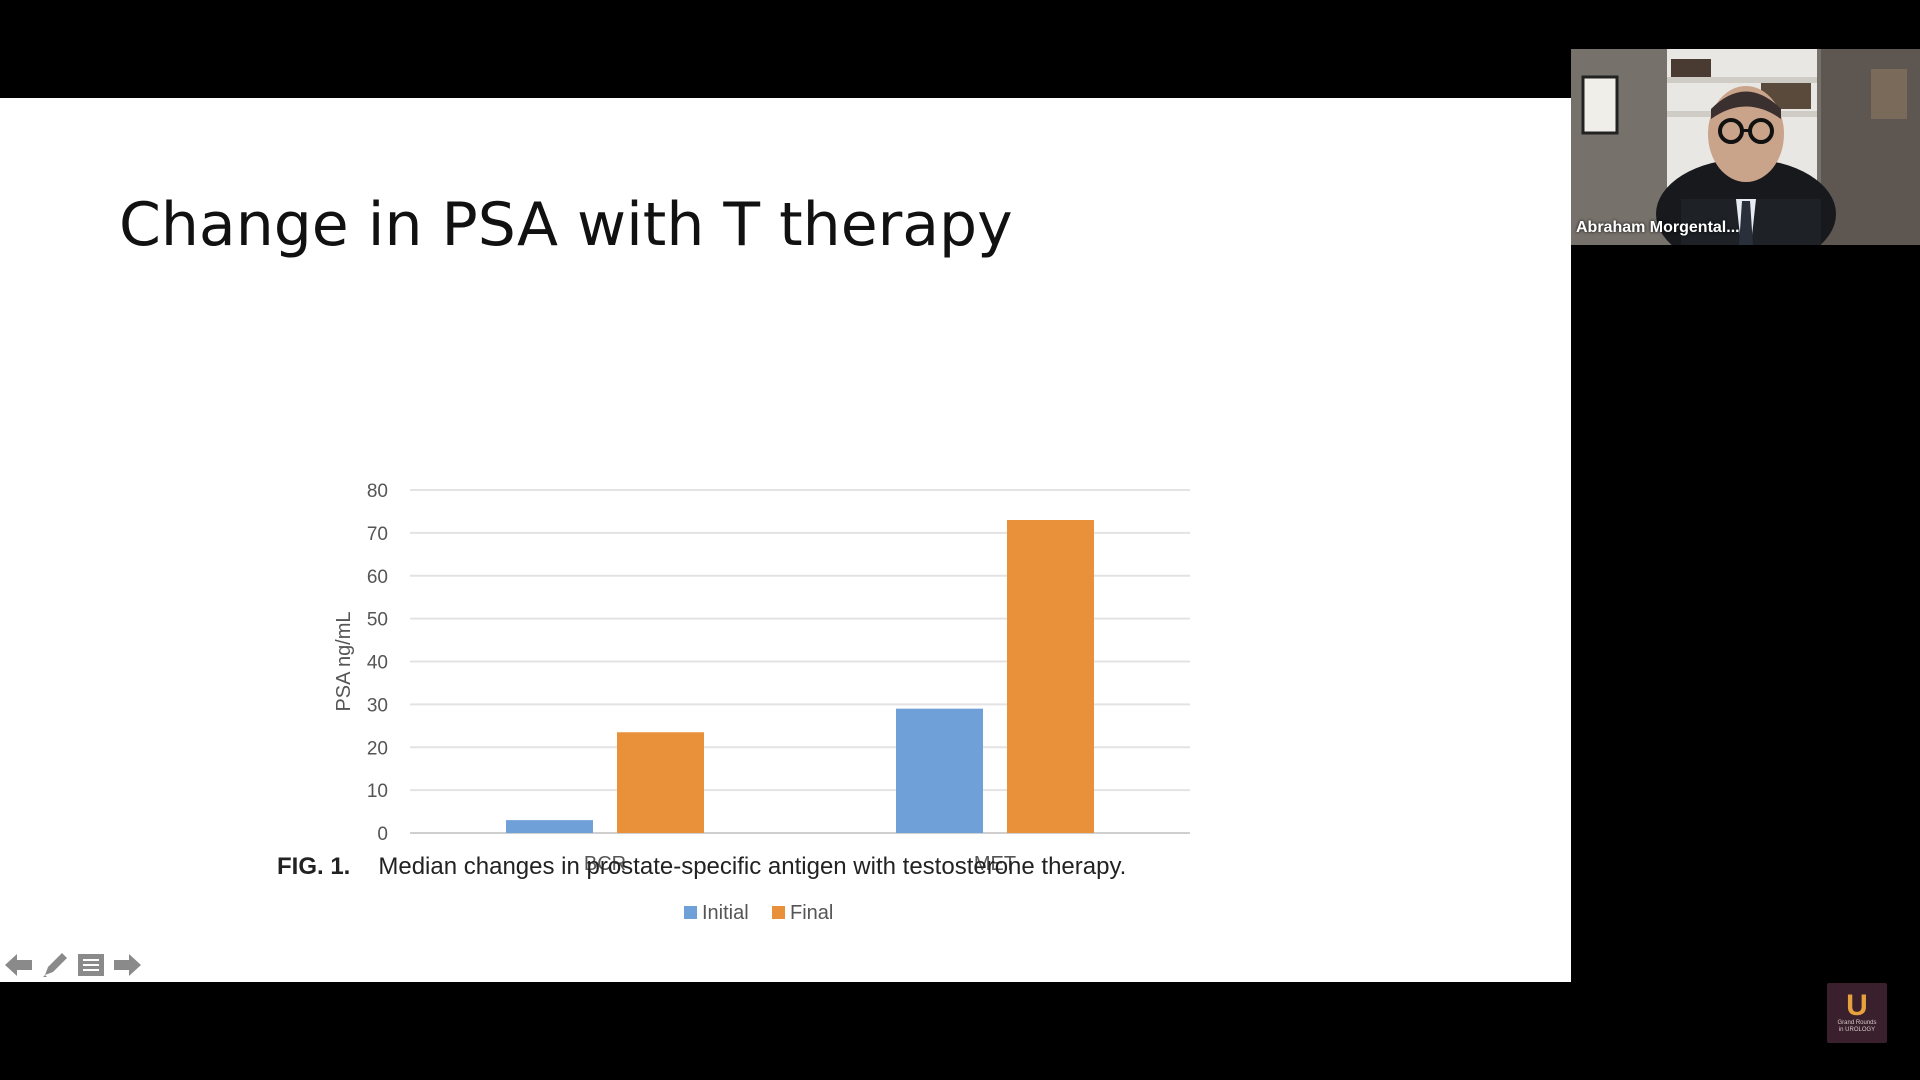 This screenshot has height=1080, width=1920. Describe the element at coordinates (73, 965) in the screenshot. I see `slide-navigation-toolbar` at that location.